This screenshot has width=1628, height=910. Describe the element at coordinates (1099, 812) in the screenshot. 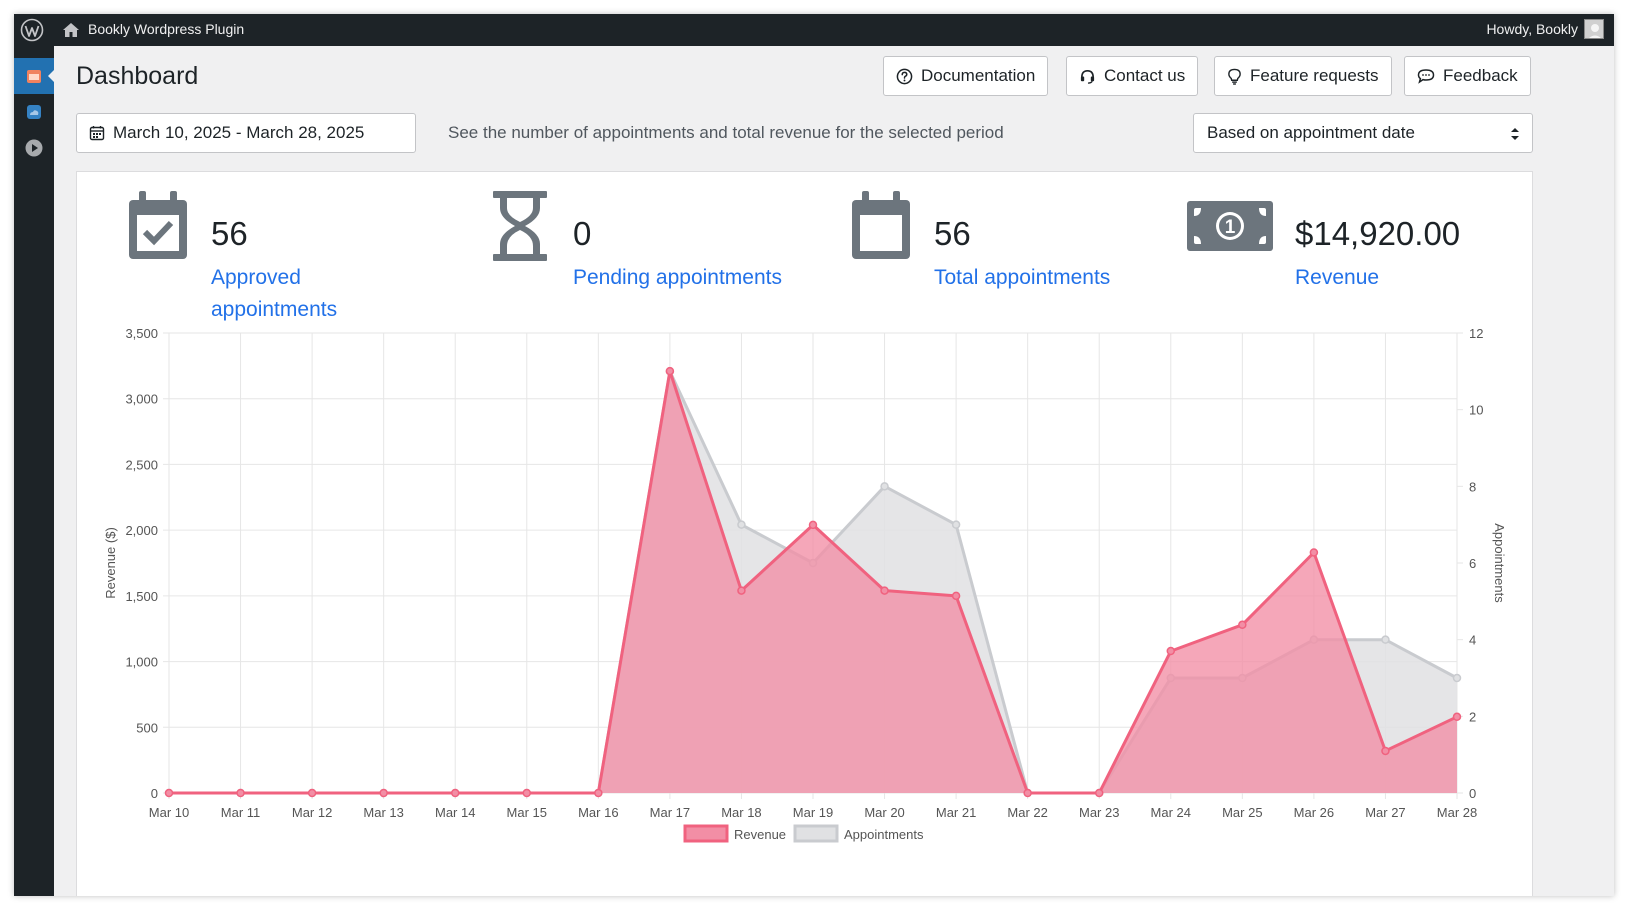

I see `x-tick-label: Mar 23` at that location.